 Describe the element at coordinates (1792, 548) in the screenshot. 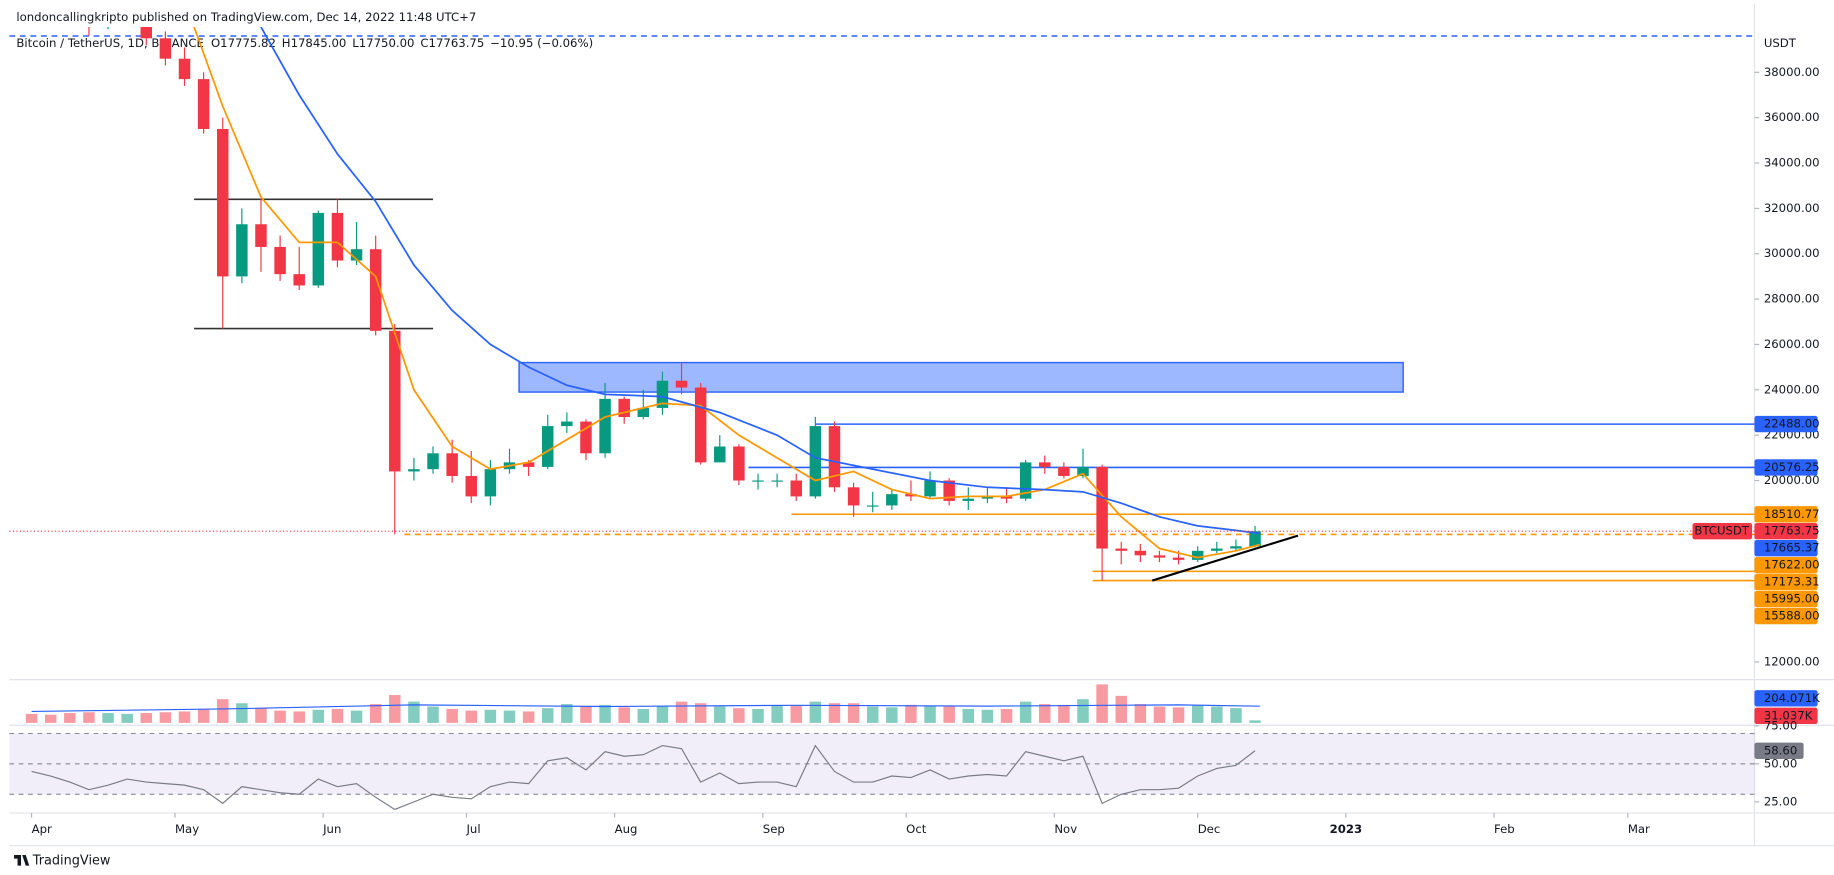

I see `price-label: 17665.37` at that location.